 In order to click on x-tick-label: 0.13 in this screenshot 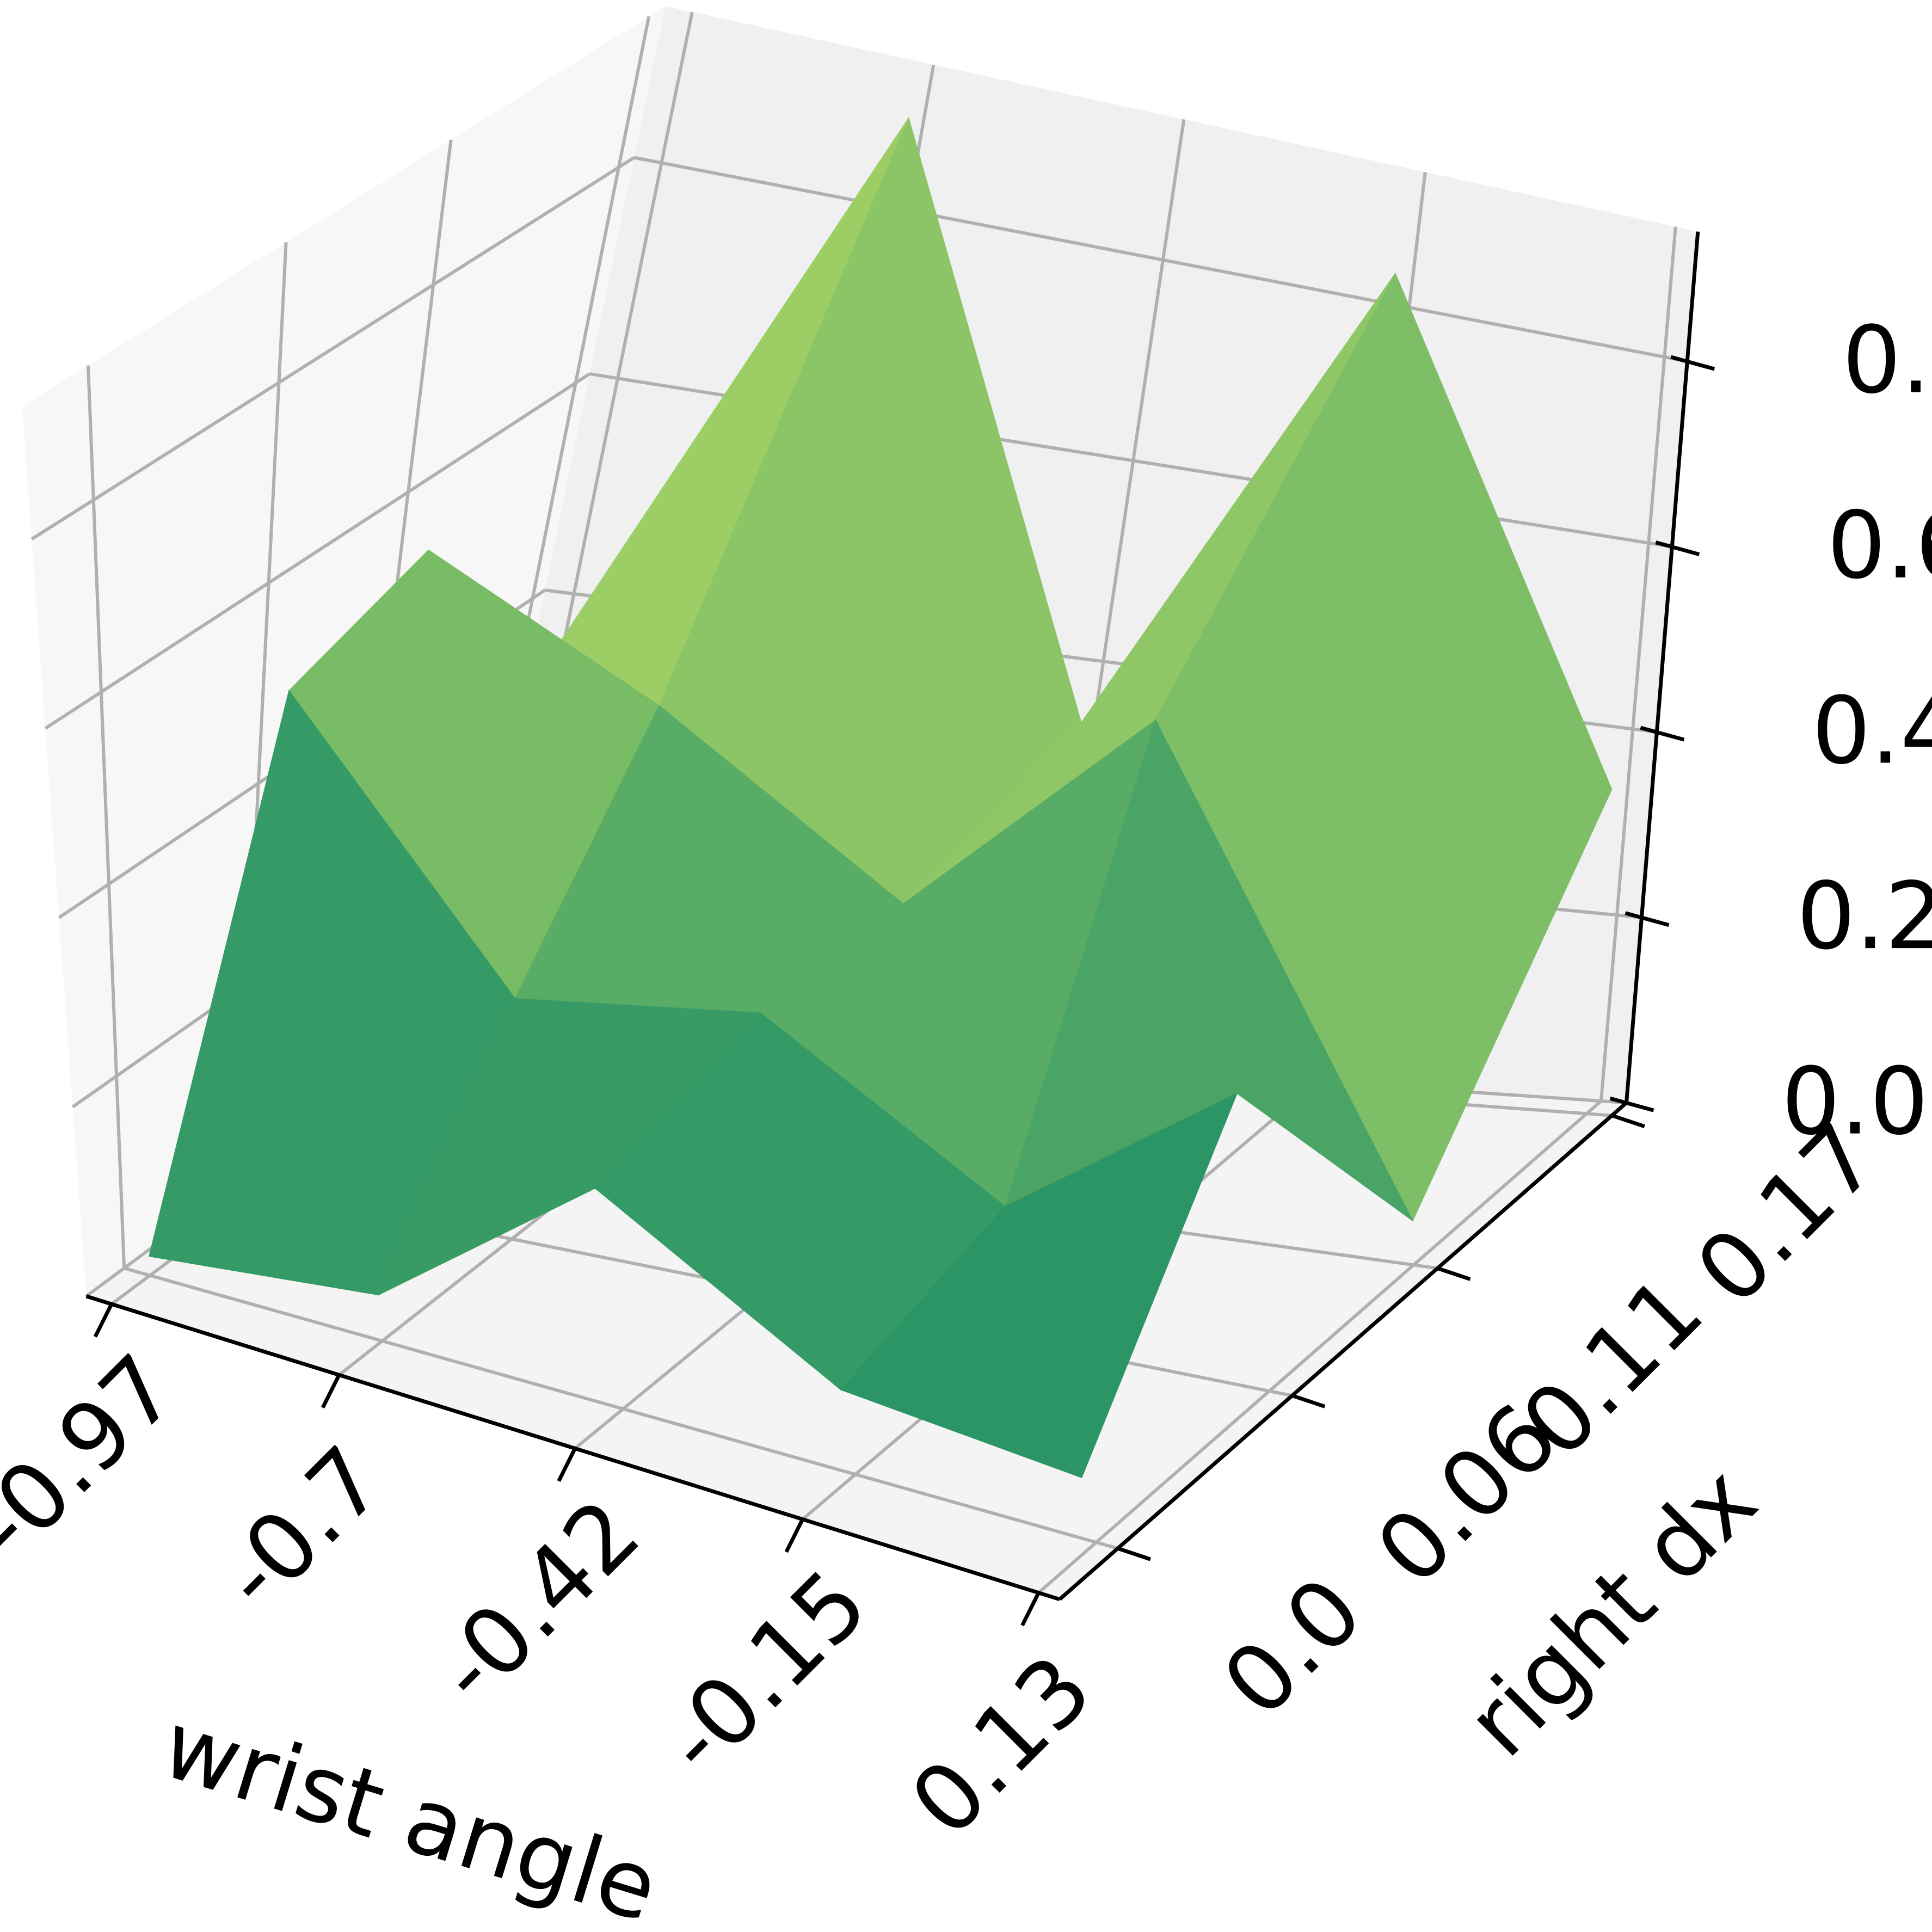, I will do `click(1001, 1746)`.